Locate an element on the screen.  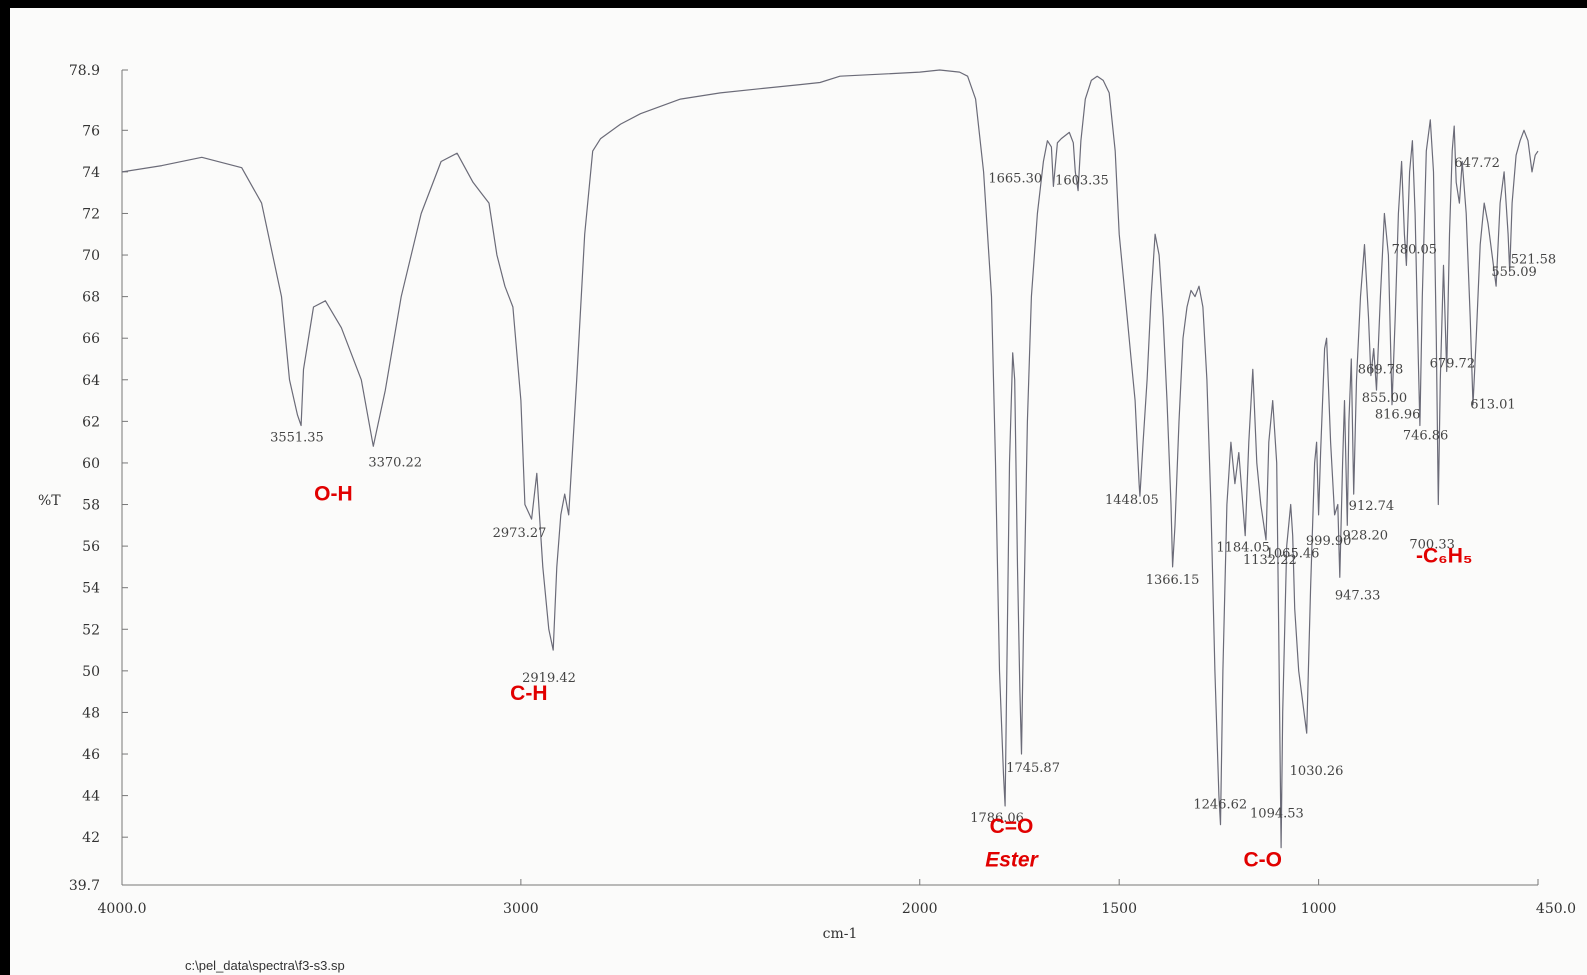
functional-group-label: C-H is located at coordinates (528, 693).